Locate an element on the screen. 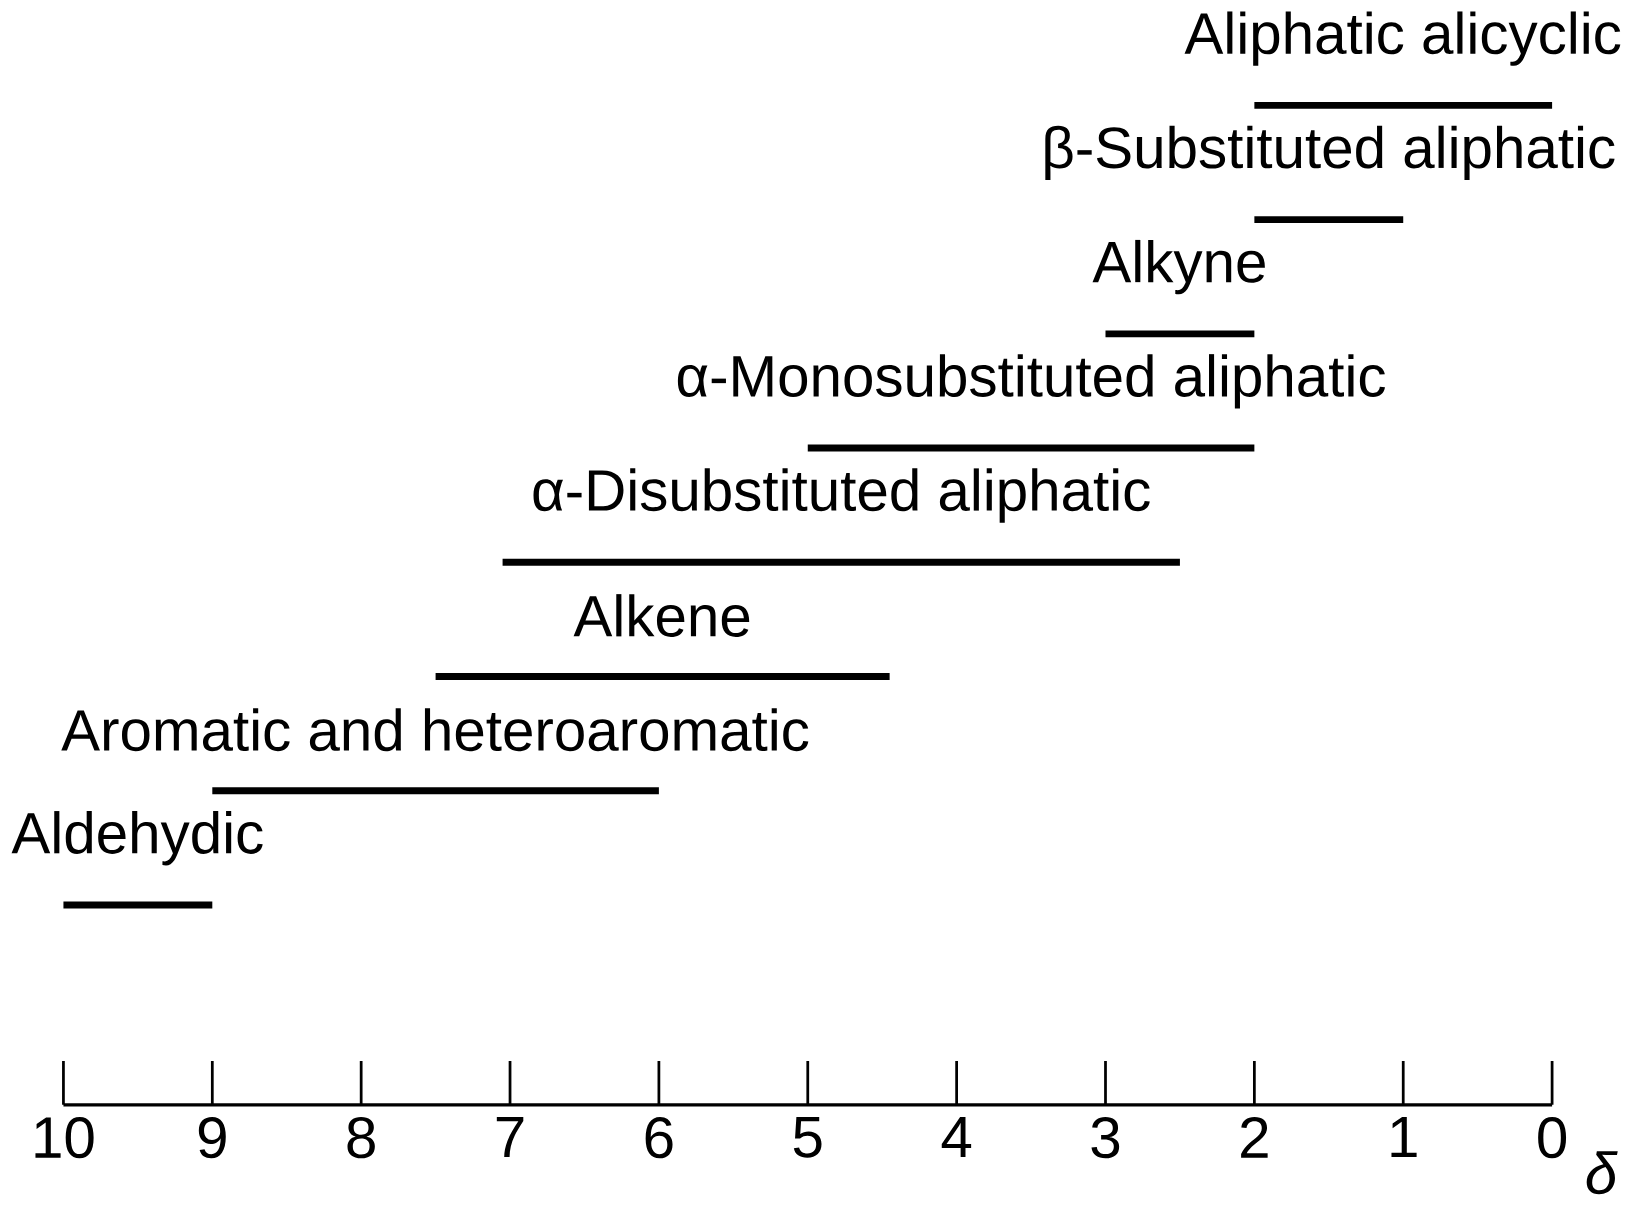 The height and width of the screenshot is (1206, 1639). x-tick-label: 9 is located at coordinates (212, 1138).